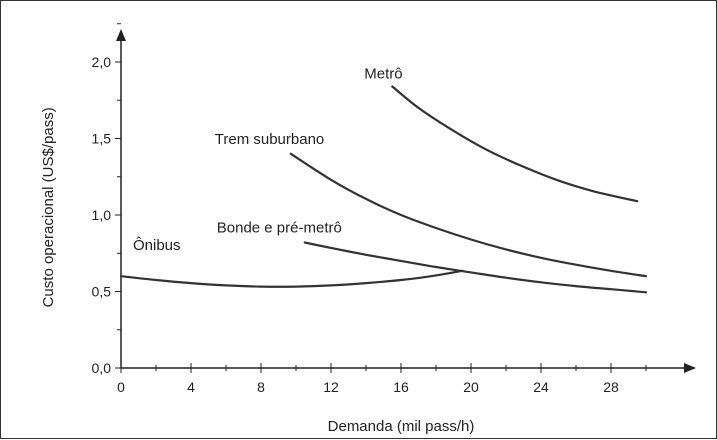 This screenshot has height=440, width=717. What do you see at coordinates (401, 387) in the screenshot?
I see `x-tick-label: 16` at bounding box center [401, 387].